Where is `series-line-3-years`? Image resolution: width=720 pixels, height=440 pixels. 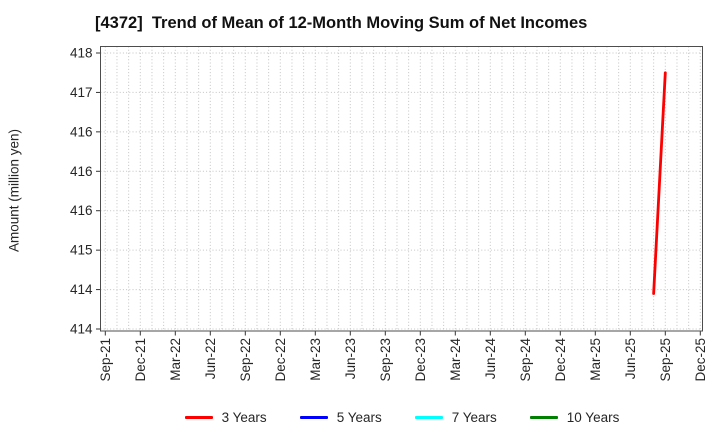 series-line-3-years is located at coordinates (659, 183).